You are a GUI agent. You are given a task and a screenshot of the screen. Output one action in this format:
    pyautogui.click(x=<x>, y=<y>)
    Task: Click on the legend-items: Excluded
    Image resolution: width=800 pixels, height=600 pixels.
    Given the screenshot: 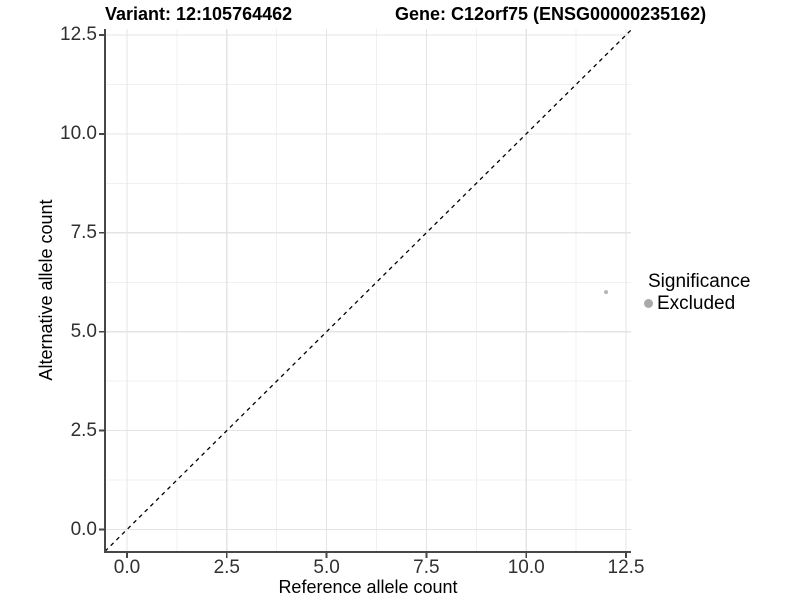 What is the action you would take?
    pyautogui.click(x=697, y=303)
    